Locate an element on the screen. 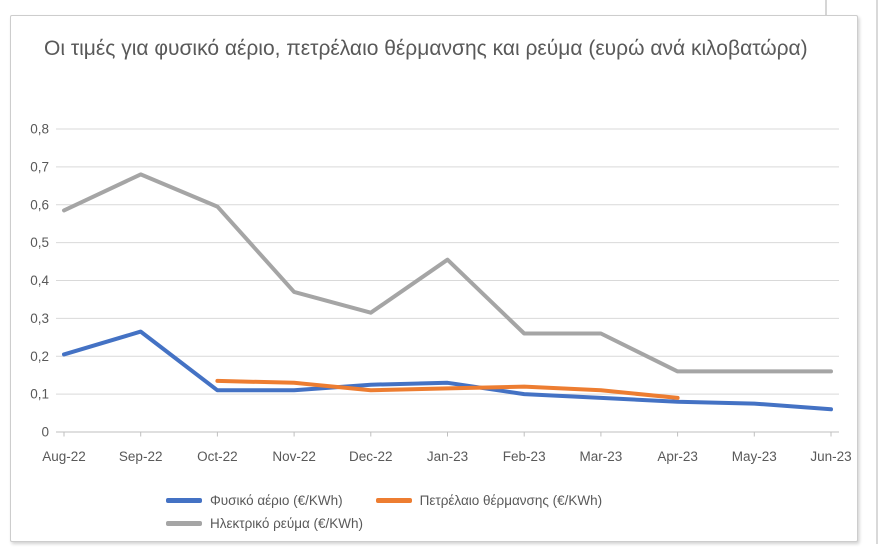 The height and width of the screenshot is (558, 880). x-axis-tick-label: Mar-23 is located at coordinates (601, 456).